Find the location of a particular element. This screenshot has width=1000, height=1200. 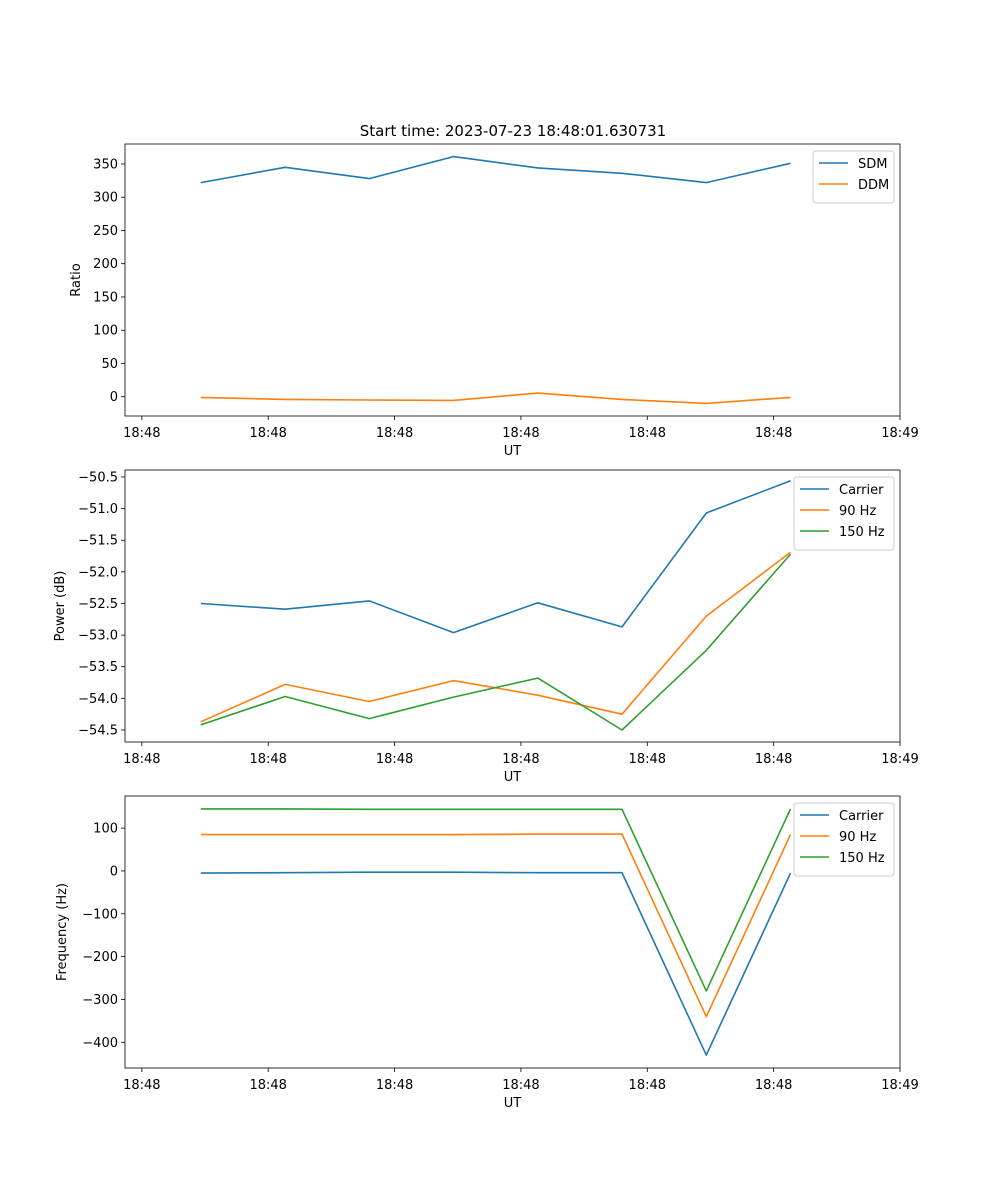

y-tick-label: −200 is located at coordinates (100, 957).